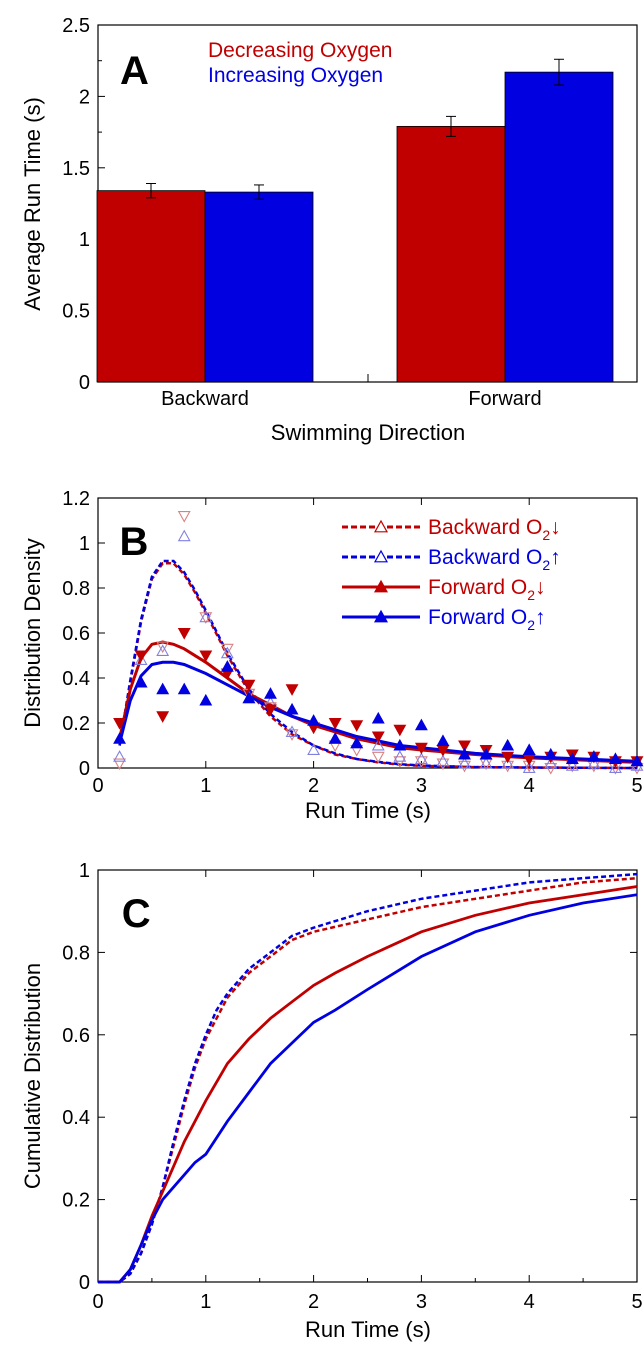 The width and height of the screenshot is (644, 1355). What do you see at coordinates (84, 871) in the screenshot?
I see `y-tick-label-c: 1` at bounding box center [84, 871].